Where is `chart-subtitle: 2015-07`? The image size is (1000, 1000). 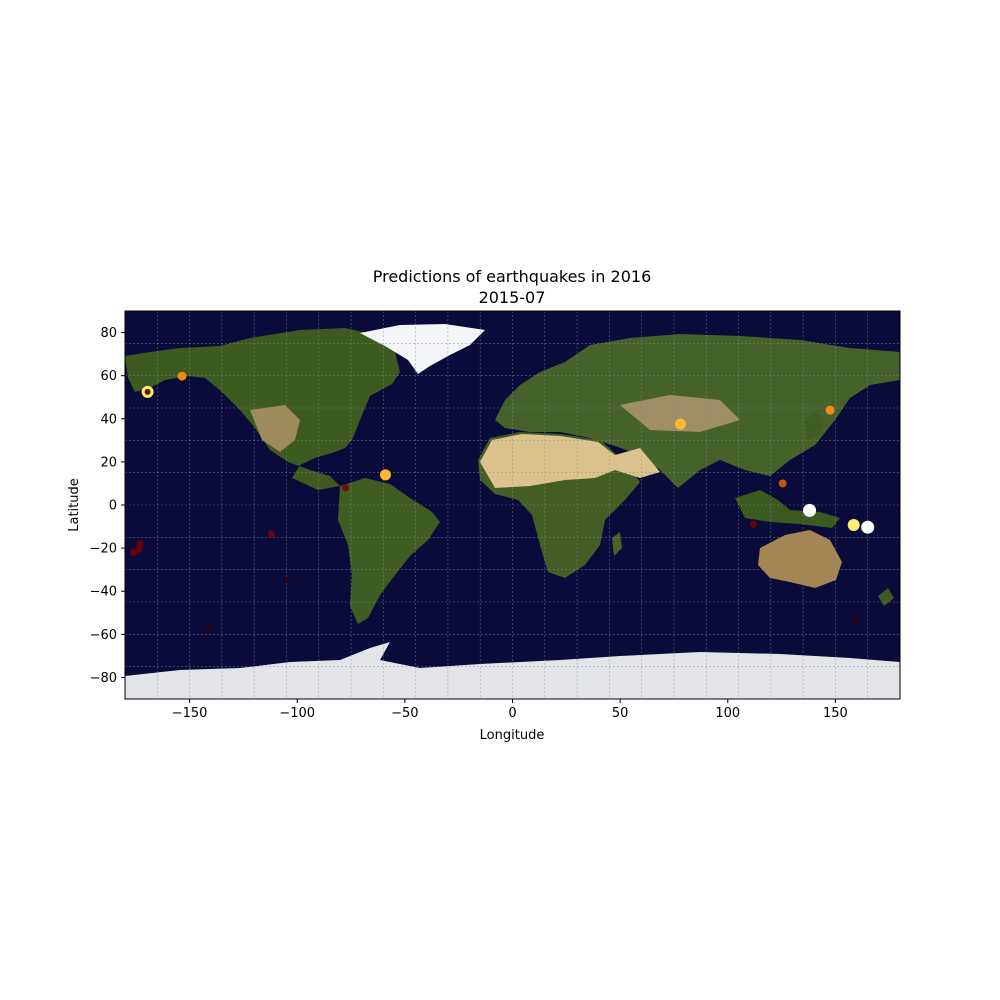 chart-subtitle: 2015-07 is located at coordinates (512, 297).